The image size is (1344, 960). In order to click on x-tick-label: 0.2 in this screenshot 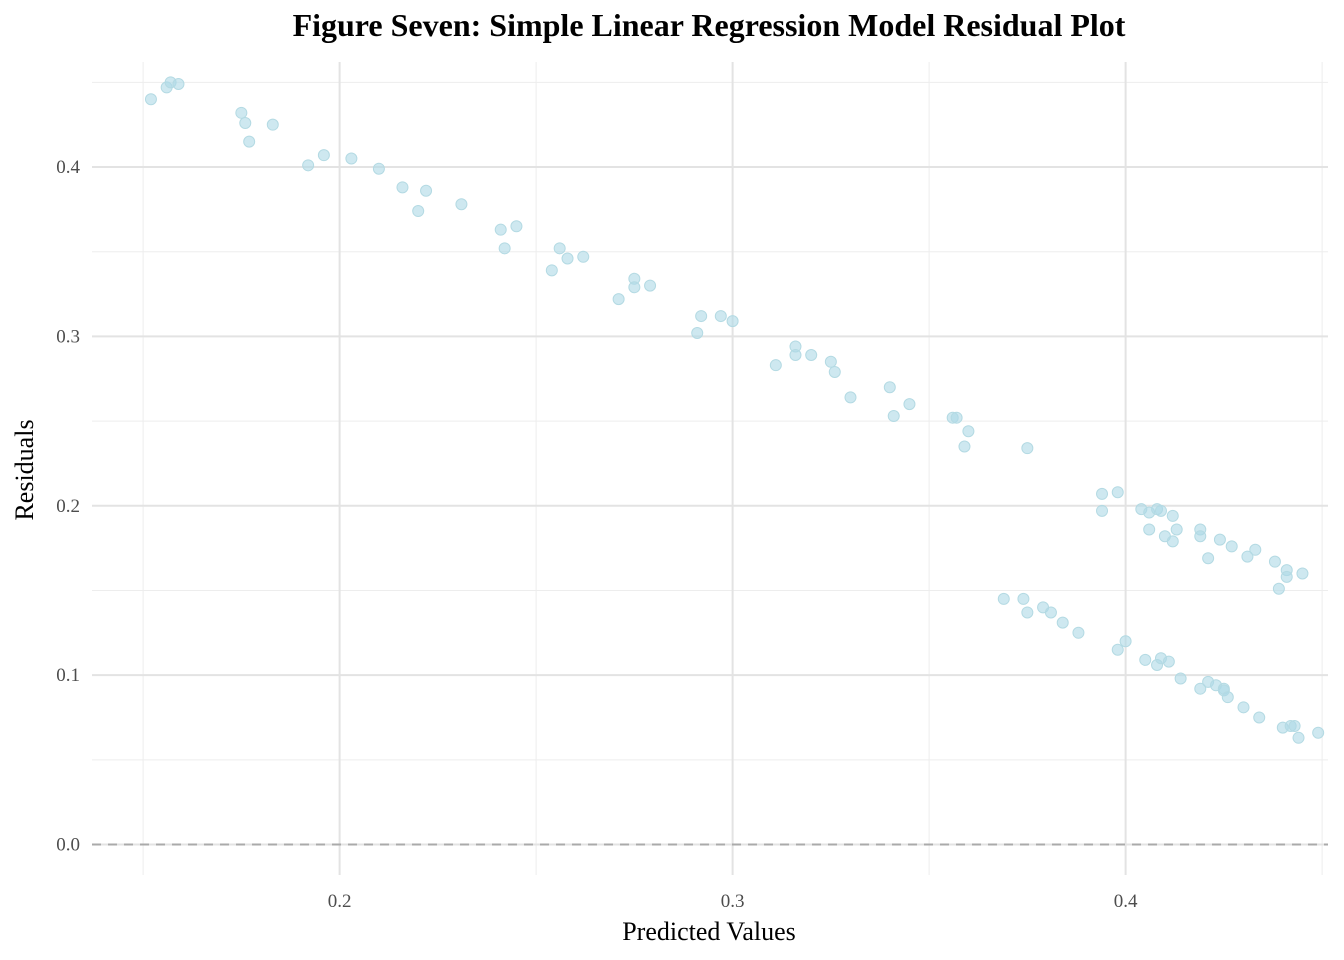, I will do `click(340, 901)`.